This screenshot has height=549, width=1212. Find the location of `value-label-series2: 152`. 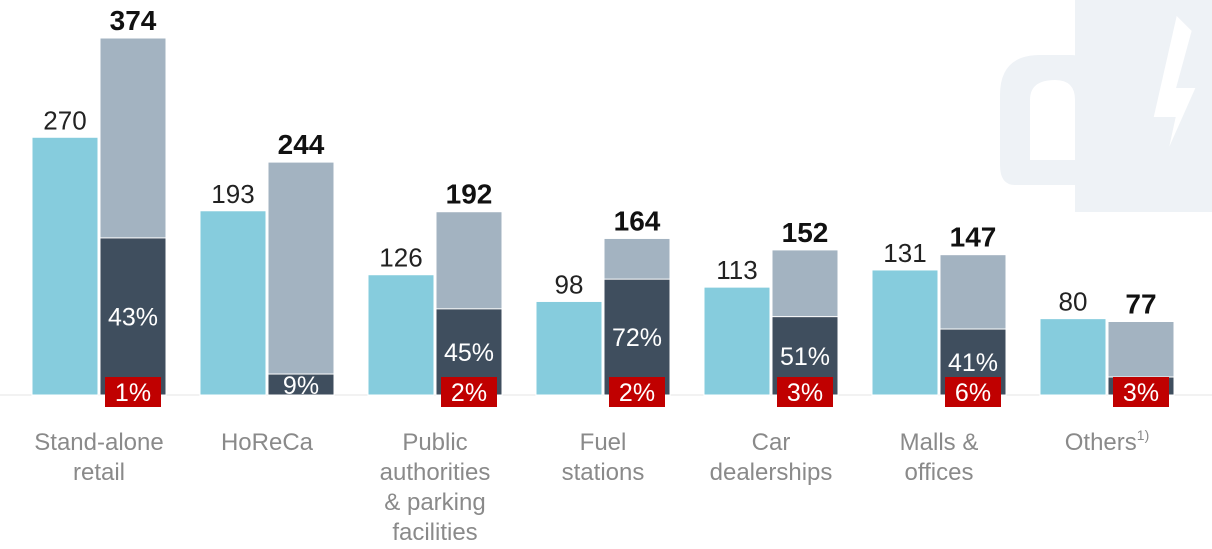

value-label-series2: 152 is located at coordinates (805, 232).